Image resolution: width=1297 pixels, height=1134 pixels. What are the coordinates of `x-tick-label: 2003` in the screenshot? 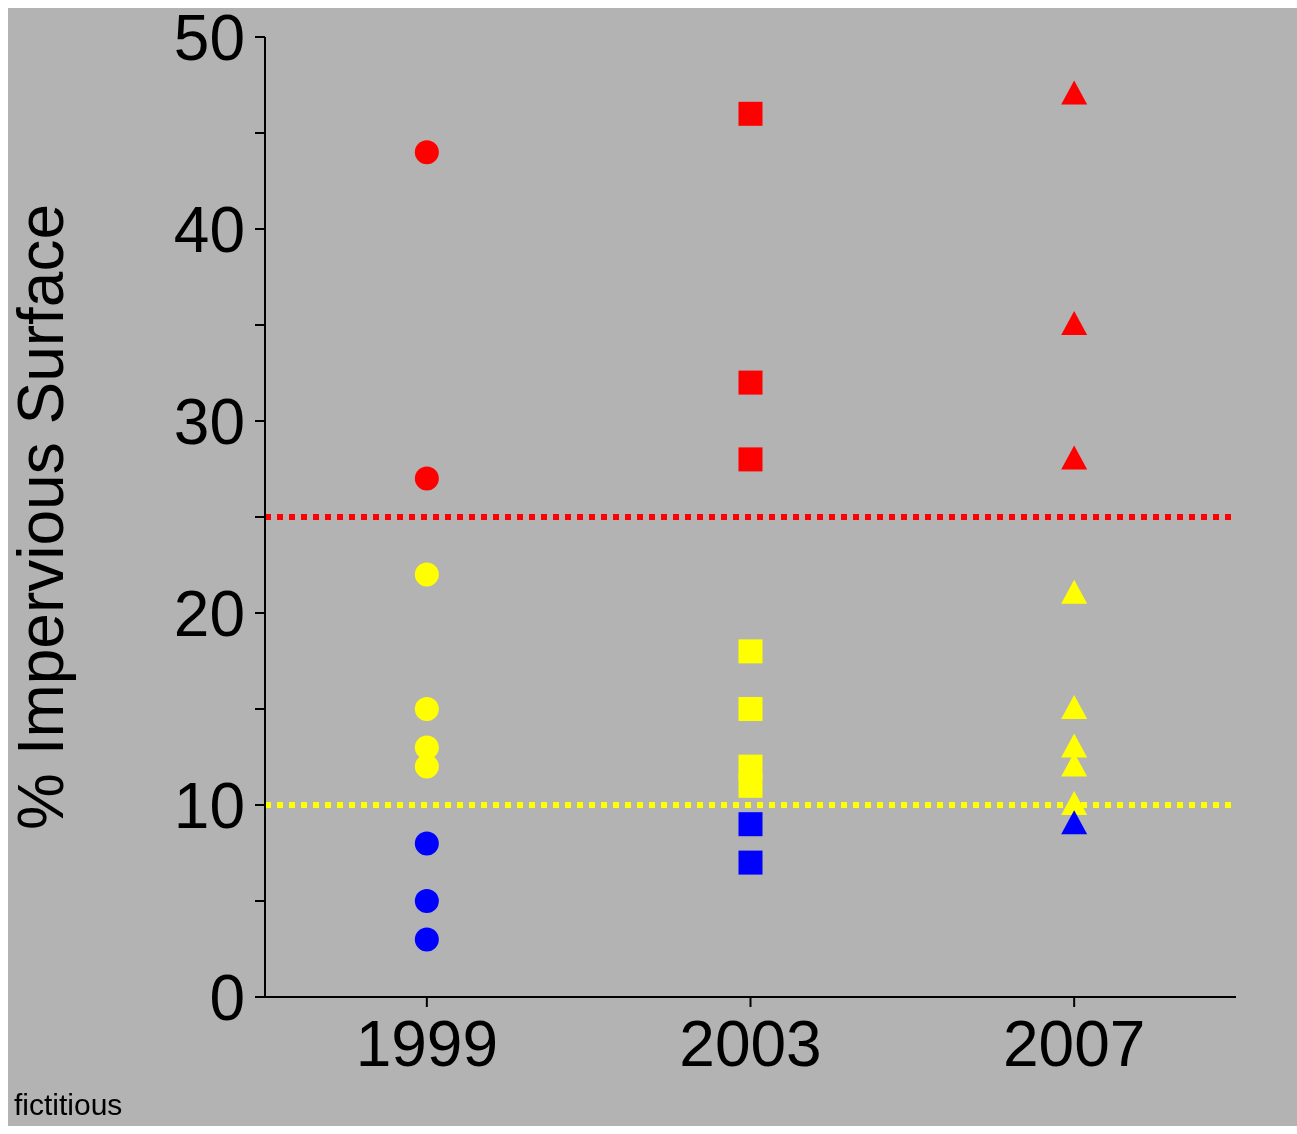 It's located at (750, 1044).